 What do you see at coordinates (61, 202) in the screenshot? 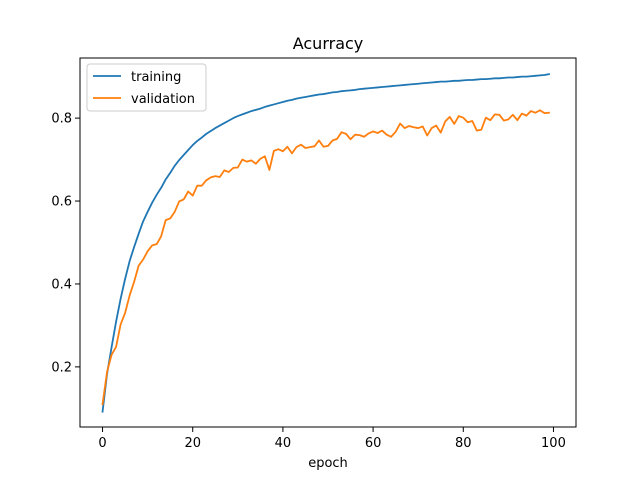
I see `y-tick-label: 0.6` at bounding box center [61, 202].